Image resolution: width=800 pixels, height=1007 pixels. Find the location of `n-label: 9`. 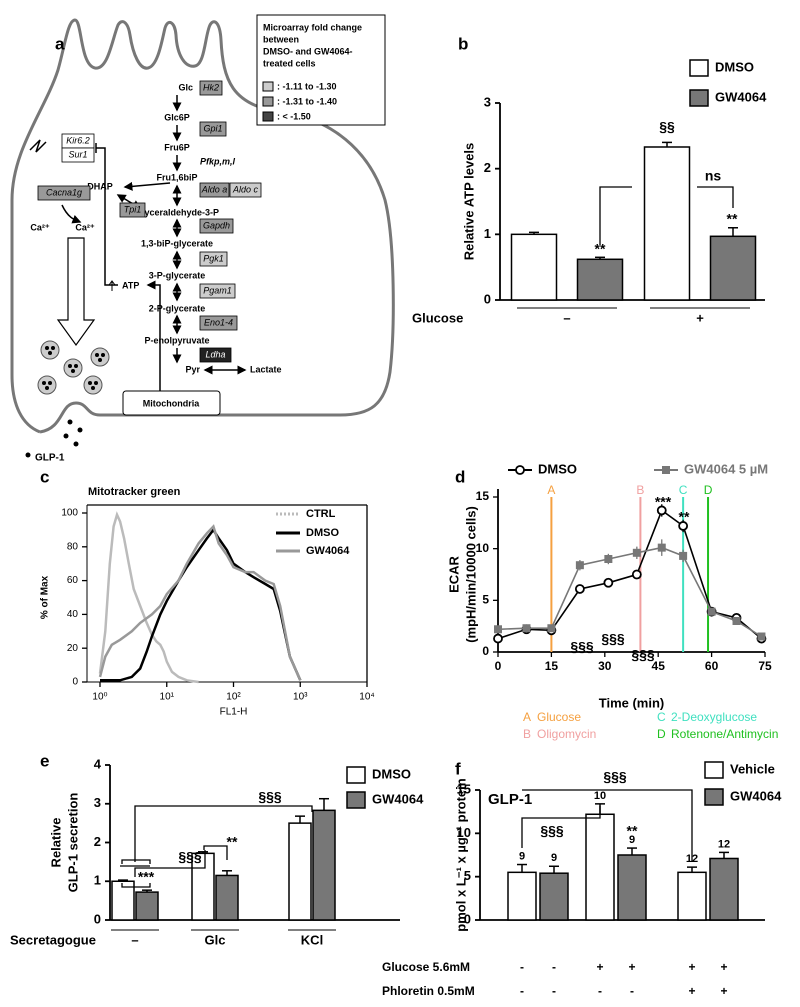

n-label: 9 is located at coordinates (522, 856).